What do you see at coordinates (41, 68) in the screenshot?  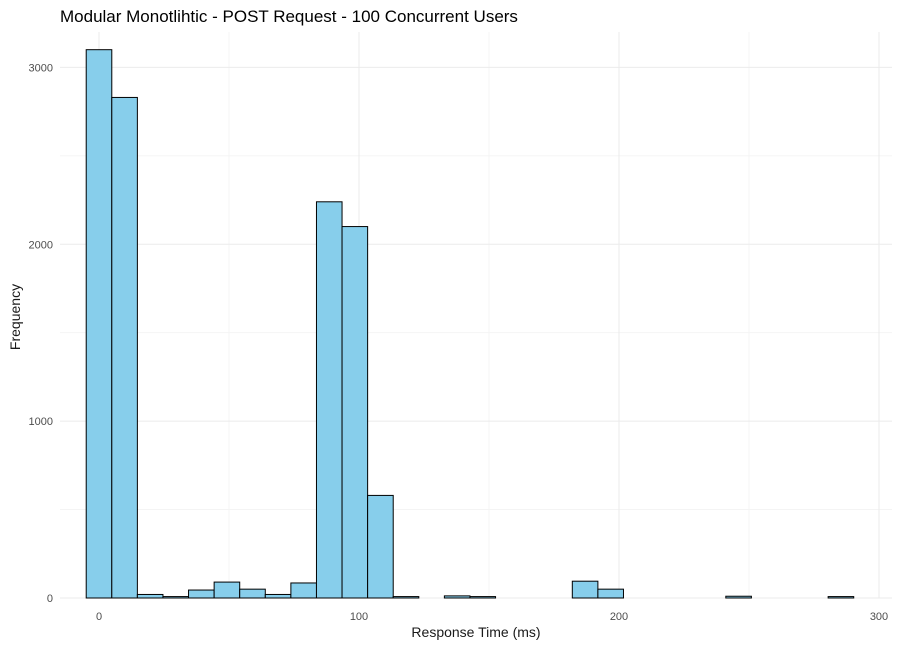 I see `y-tick-label: 3000` at bounding box center [41, 68].